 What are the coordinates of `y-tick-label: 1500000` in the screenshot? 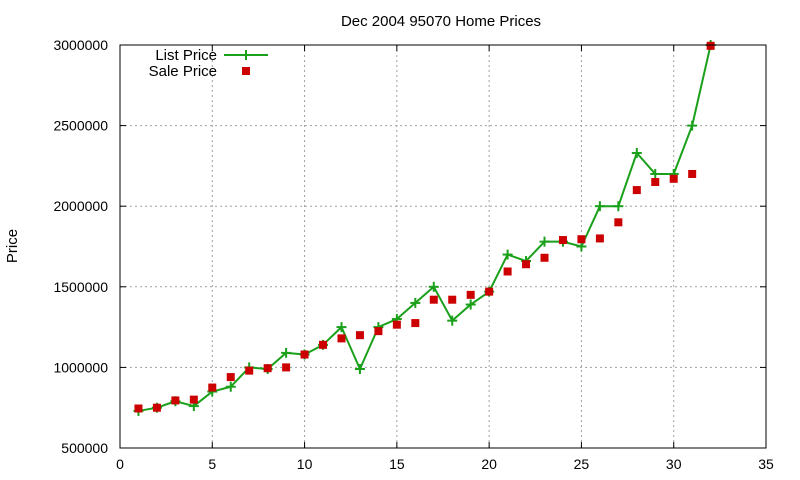 It's located at (80, 287).